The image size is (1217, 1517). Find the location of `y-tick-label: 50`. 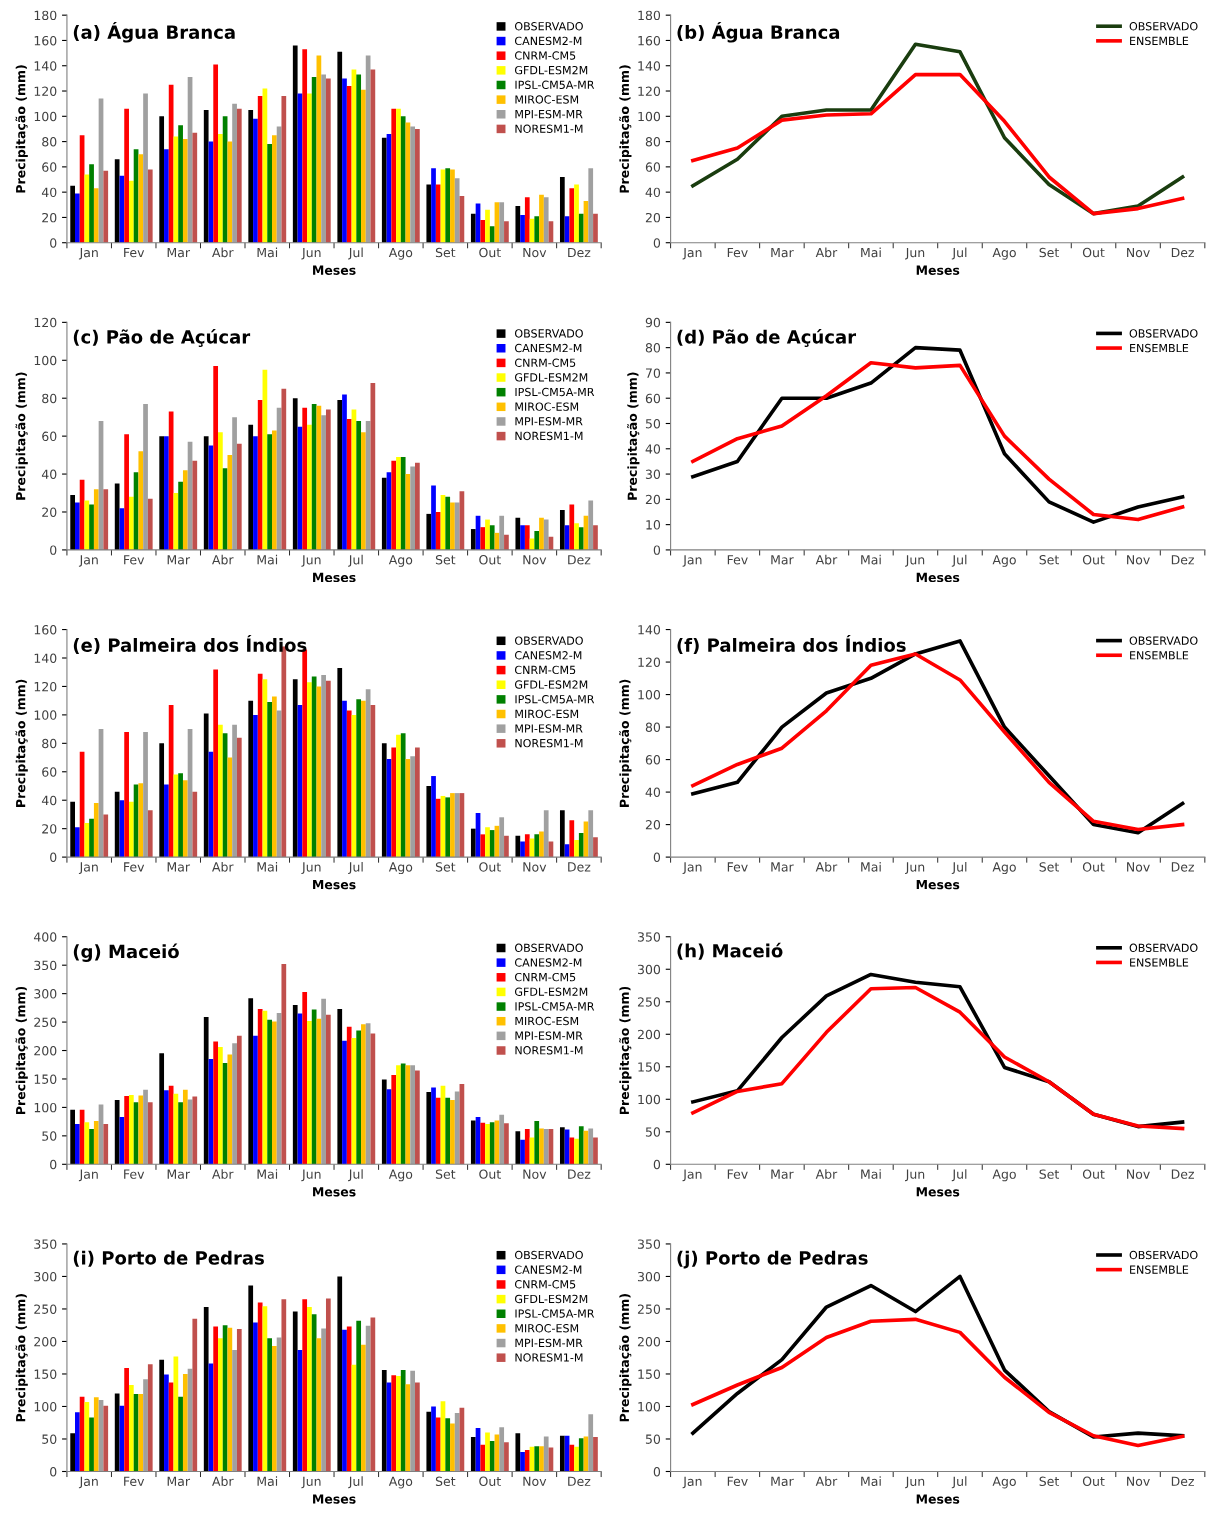

y-tick-label: 50 is located at coordinates (653, 1132).